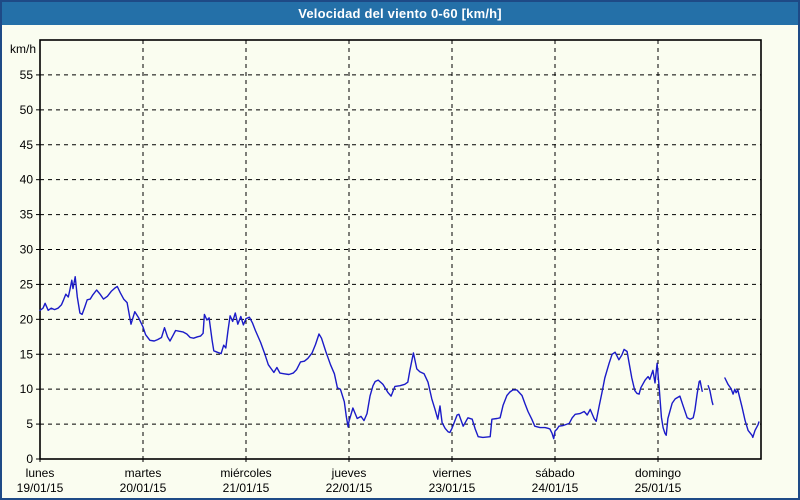 The height and width of the screenshot is (500, 800). What do you see at coordinates (27, 319) in the screenshot?
I see `y-tick-label: 20` at bounding box center [27, 319].